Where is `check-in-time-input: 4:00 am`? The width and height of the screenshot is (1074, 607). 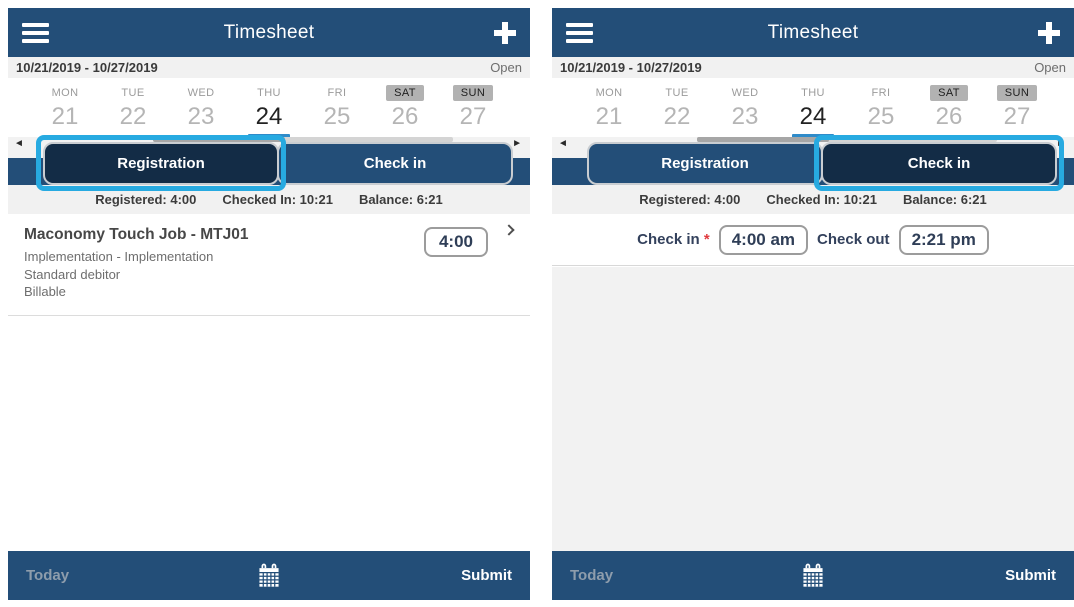 check-in-time-input: 4:00 am is located at coordinates (763, 239).